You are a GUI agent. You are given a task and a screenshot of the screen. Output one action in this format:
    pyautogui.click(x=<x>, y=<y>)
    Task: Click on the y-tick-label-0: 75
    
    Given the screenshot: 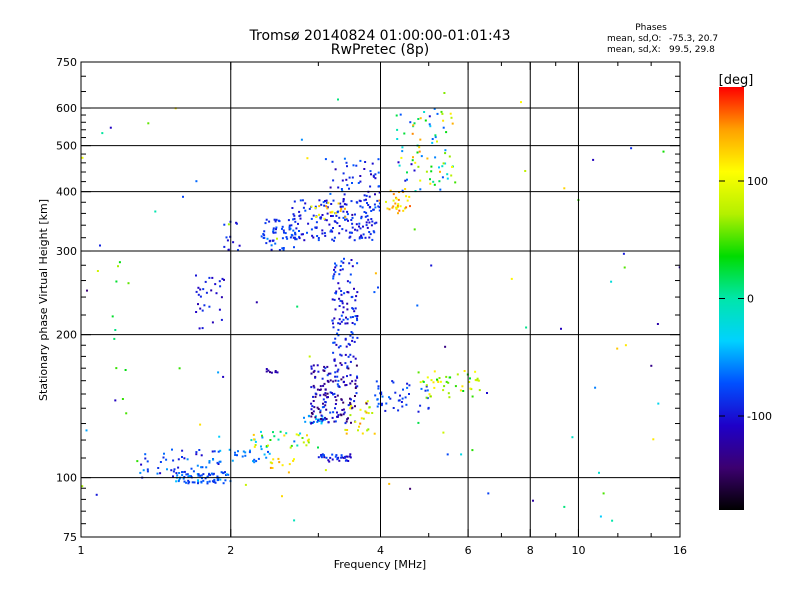 What is the action you would take?
    pyautogui.click(x=70, y=537)
    